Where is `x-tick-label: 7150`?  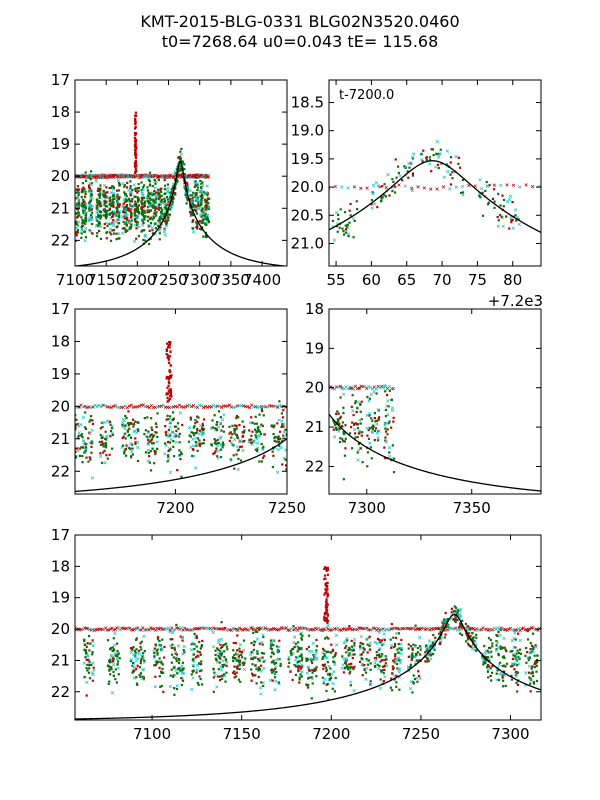
x-tick-label: 7150 is located at coordinates (242, 734).